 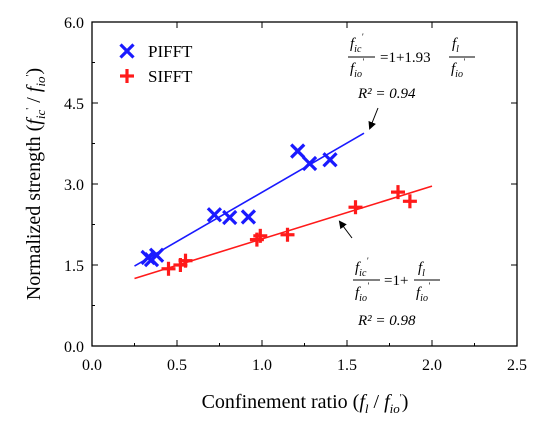 I want to click on y-tick-label: 0.0, so click(x=74, y=347).